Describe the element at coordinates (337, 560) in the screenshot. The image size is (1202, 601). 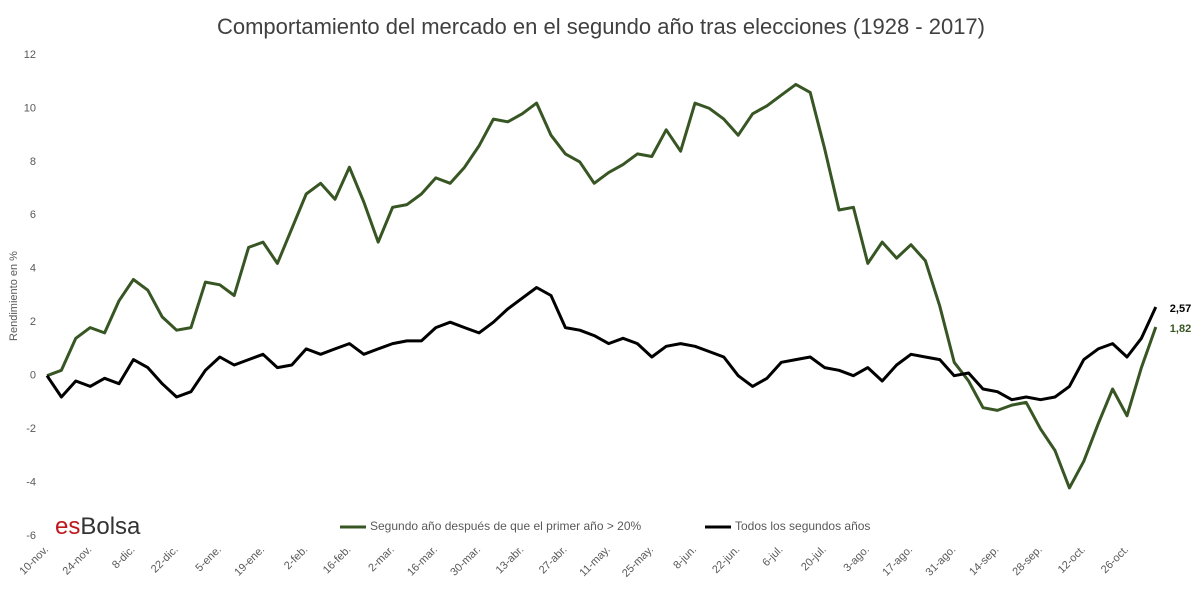
I see `x-tick-label: 16-feb.` at that location.